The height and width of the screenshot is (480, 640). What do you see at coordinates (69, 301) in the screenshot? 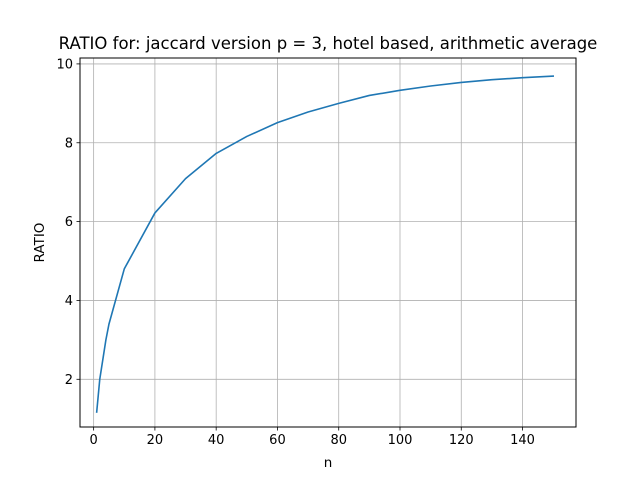
I see `y-tick-label: 4` at bounding box center [69, 301].